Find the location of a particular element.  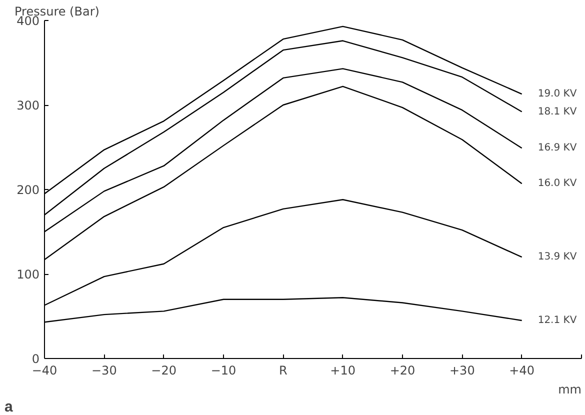

x-tick-label: −40 is located at coordinates (45, 371).